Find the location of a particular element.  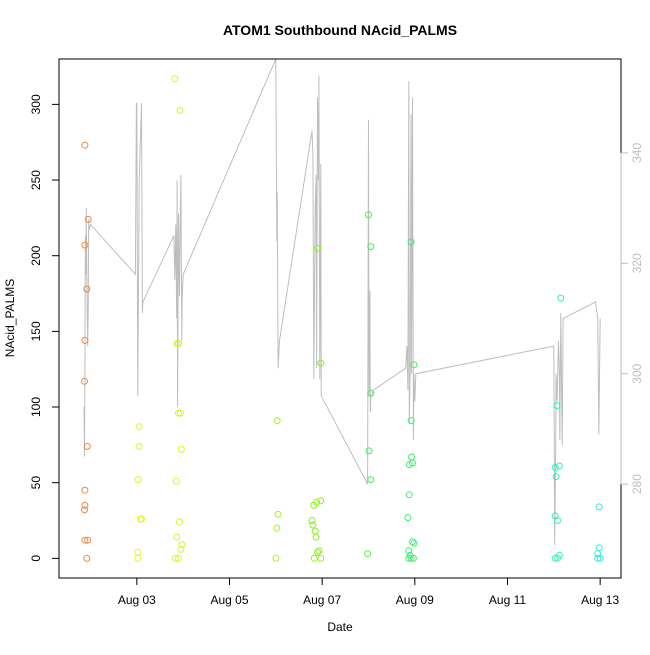

x-tick-label: Aug 03 is located at coordinates (137, 600).